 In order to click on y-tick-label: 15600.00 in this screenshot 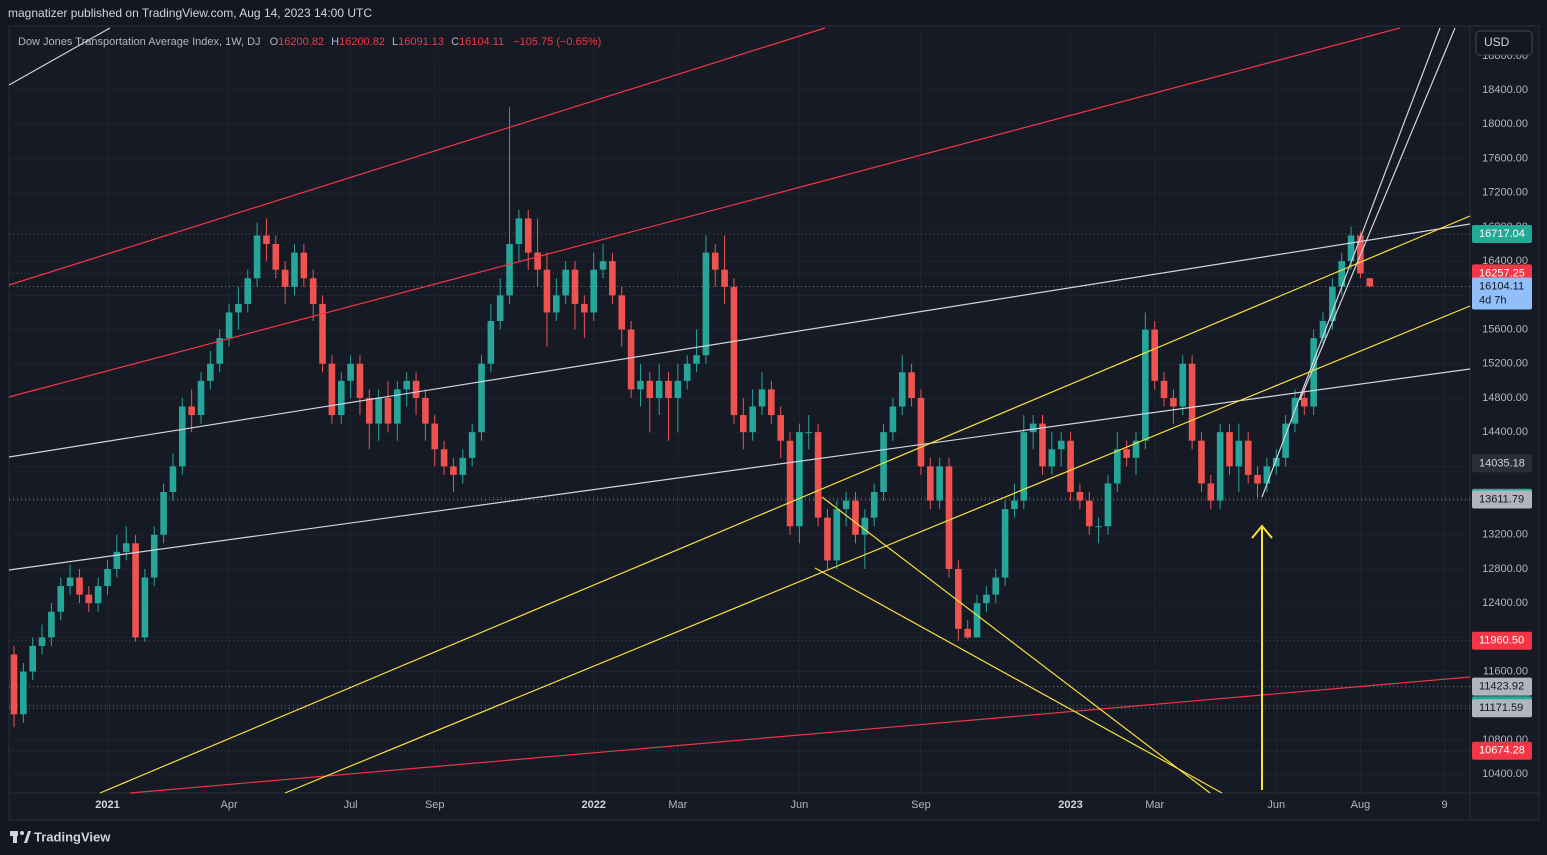, I will do `click(1505, 329)`.